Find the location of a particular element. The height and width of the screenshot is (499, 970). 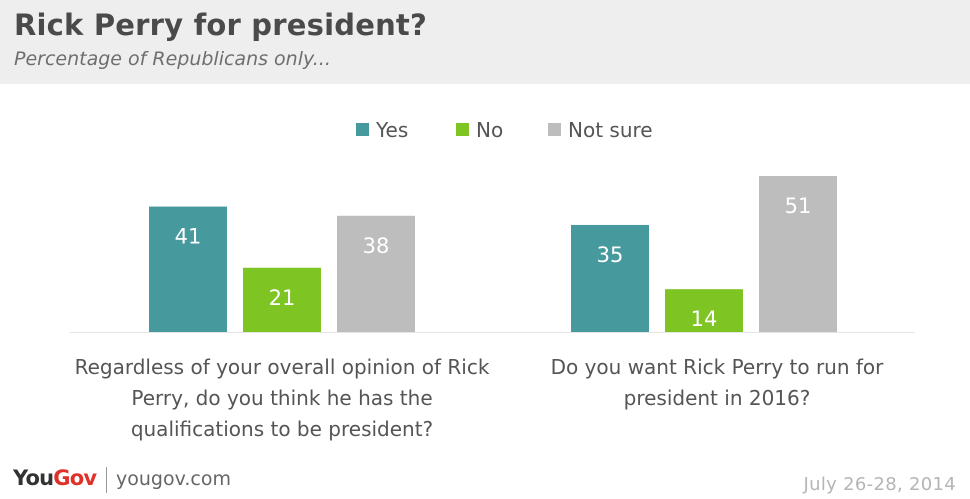

category-label-line: qualifications to be president? is located at coordinates (282, 429).